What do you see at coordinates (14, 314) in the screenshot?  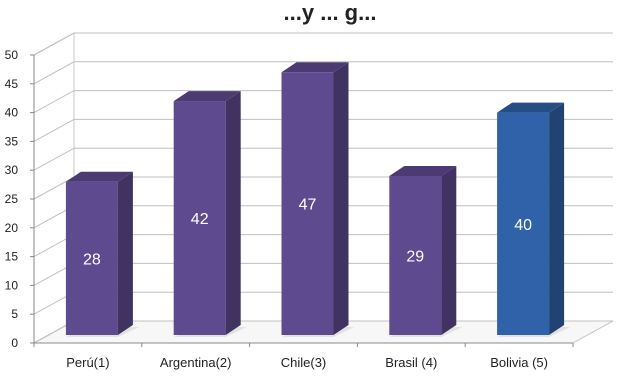 I see `y-tick-label: 5` at bounding box center [14, 314].